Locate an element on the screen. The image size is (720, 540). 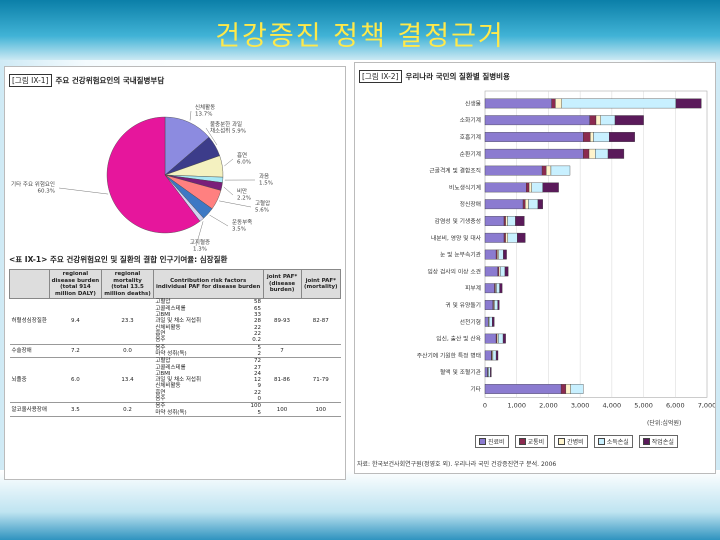
joint-mortality-cell: 82-87 is located at coordinates (321, 321).